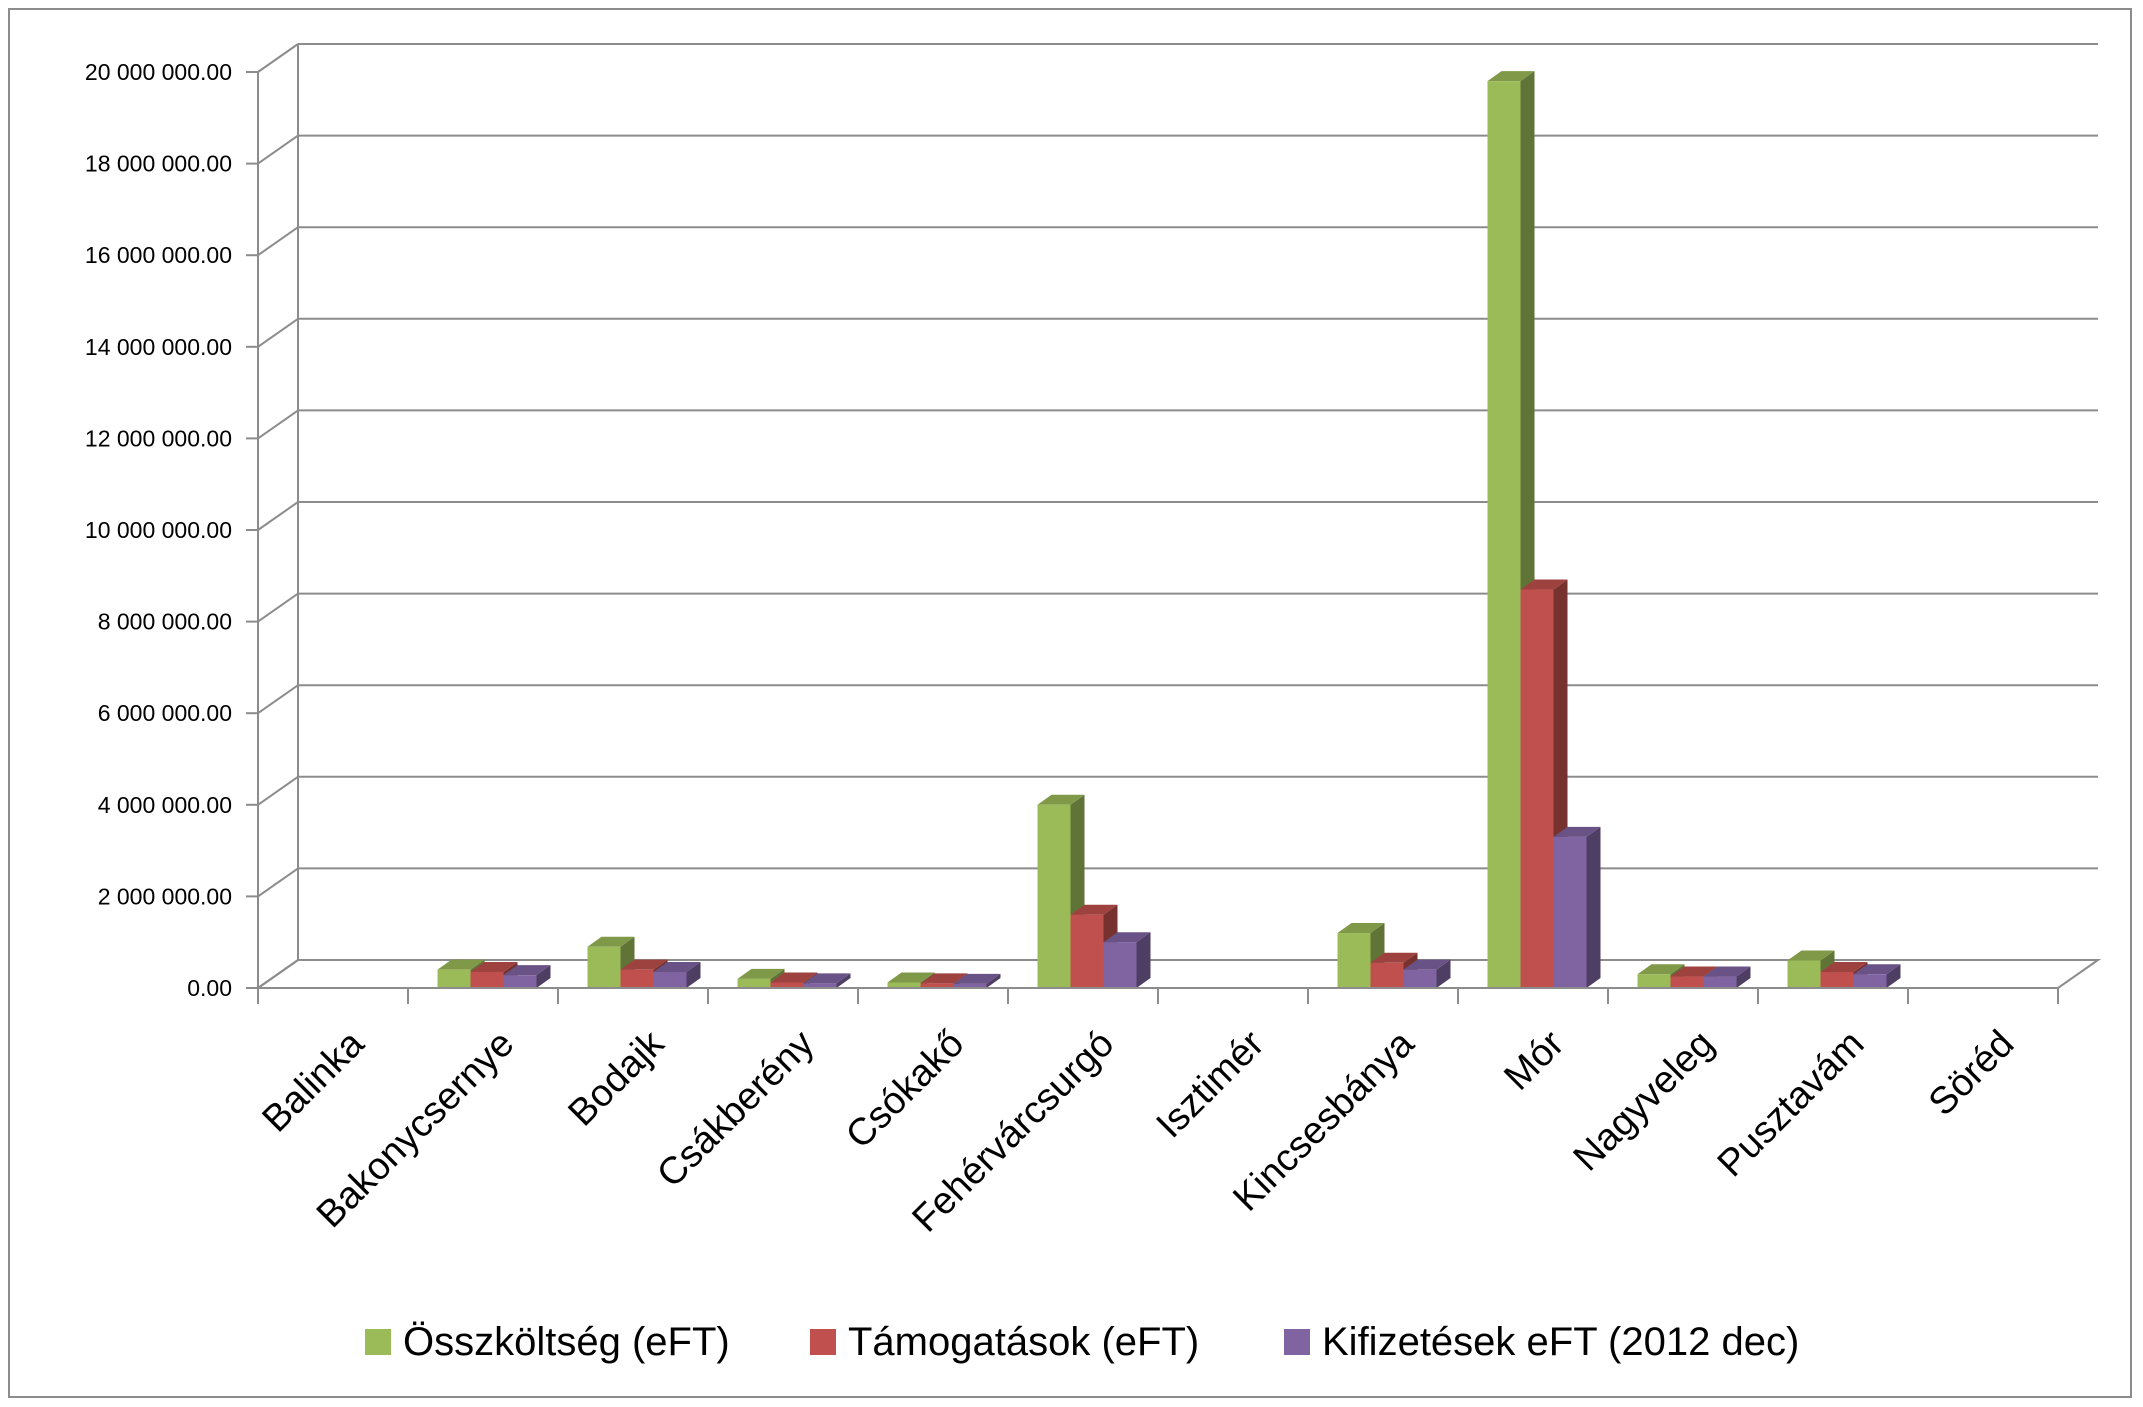 The width and height of the screenshot is (2143, 1407). Describe the element at coordinates (158, 255) in the screenshot. I see `y-tick-label: 16 000 000.00` at that location.